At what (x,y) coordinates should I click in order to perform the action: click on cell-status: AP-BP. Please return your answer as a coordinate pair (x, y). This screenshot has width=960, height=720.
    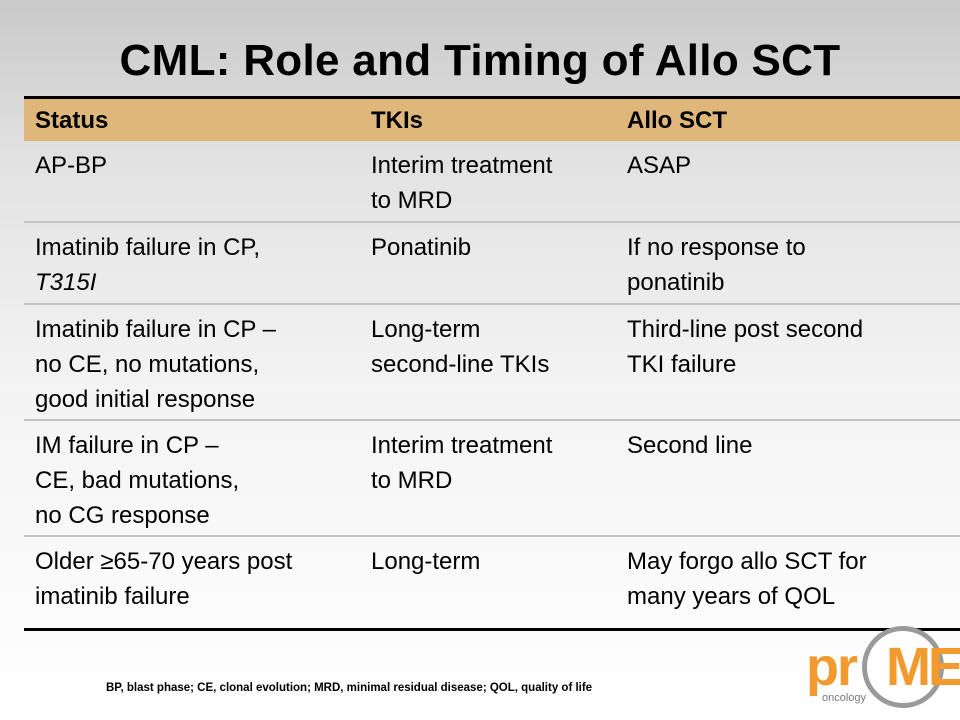
    Looking at the image, I should click on (71, 165).